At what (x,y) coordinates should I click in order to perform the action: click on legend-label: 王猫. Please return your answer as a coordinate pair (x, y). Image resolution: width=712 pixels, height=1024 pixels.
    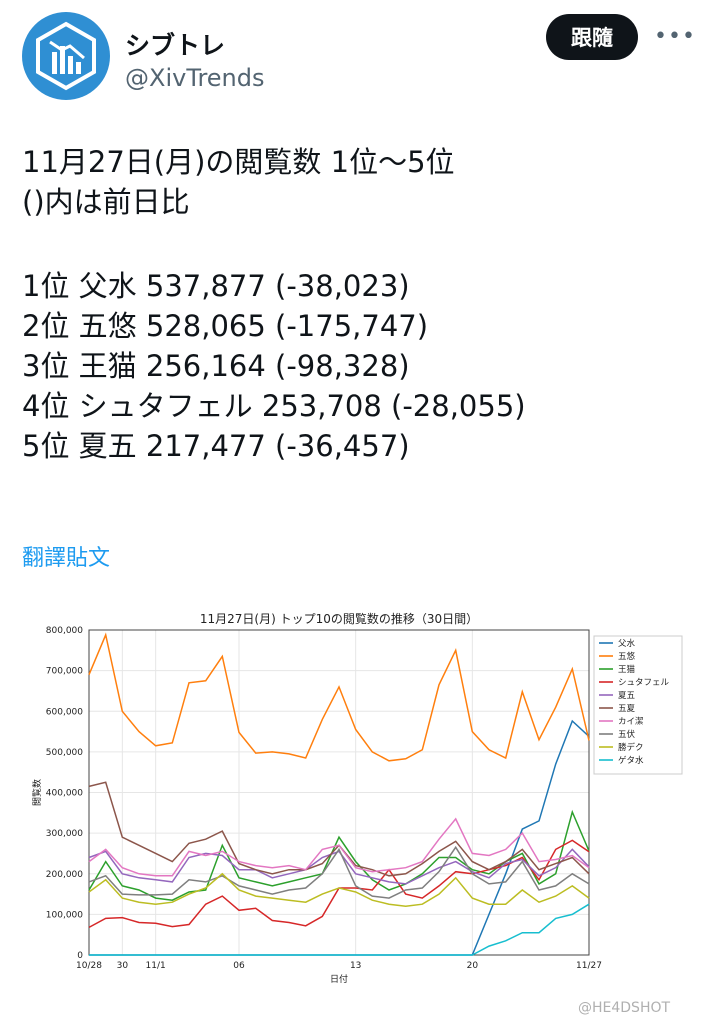
    Looking at the image, I should click on (627, 669).